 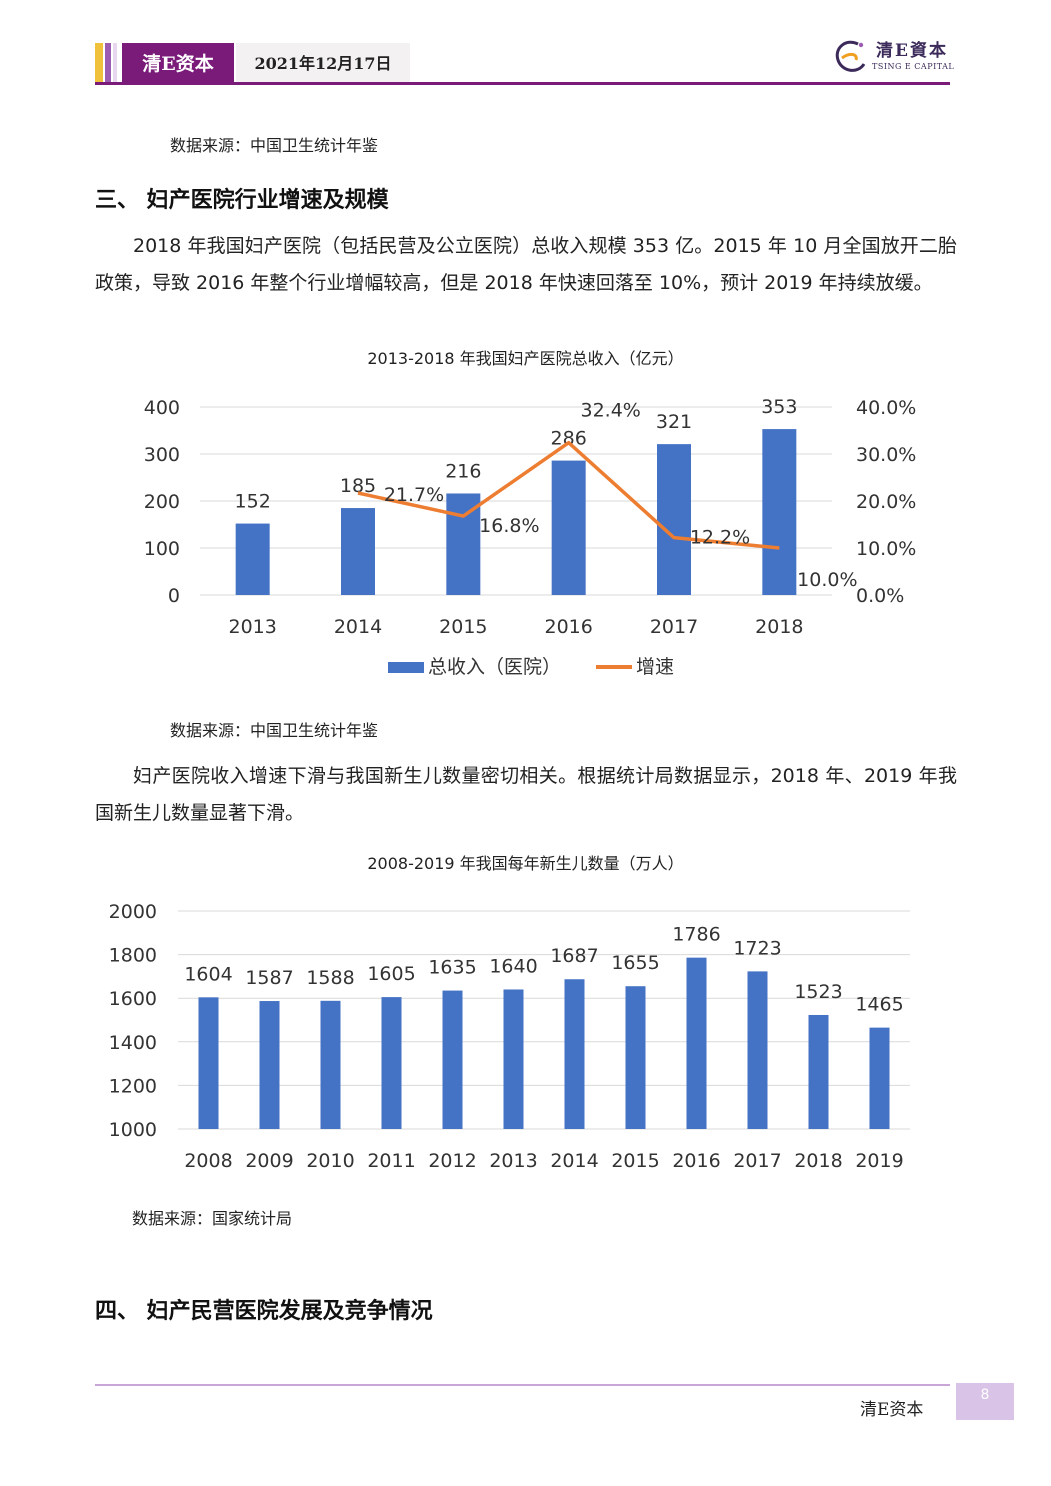 I want to click on footer-brand: 清E资本, so click(x=892, y=1410).